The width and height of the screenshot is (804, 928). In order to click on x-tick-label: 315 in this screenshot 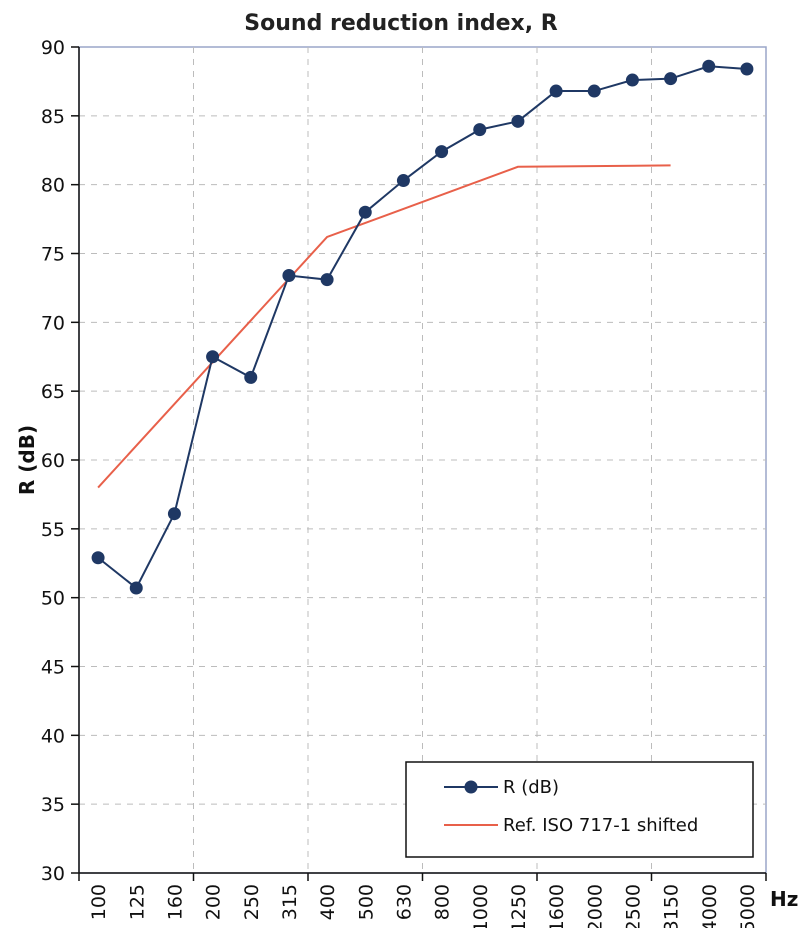, I will do `click(290, 902)`.